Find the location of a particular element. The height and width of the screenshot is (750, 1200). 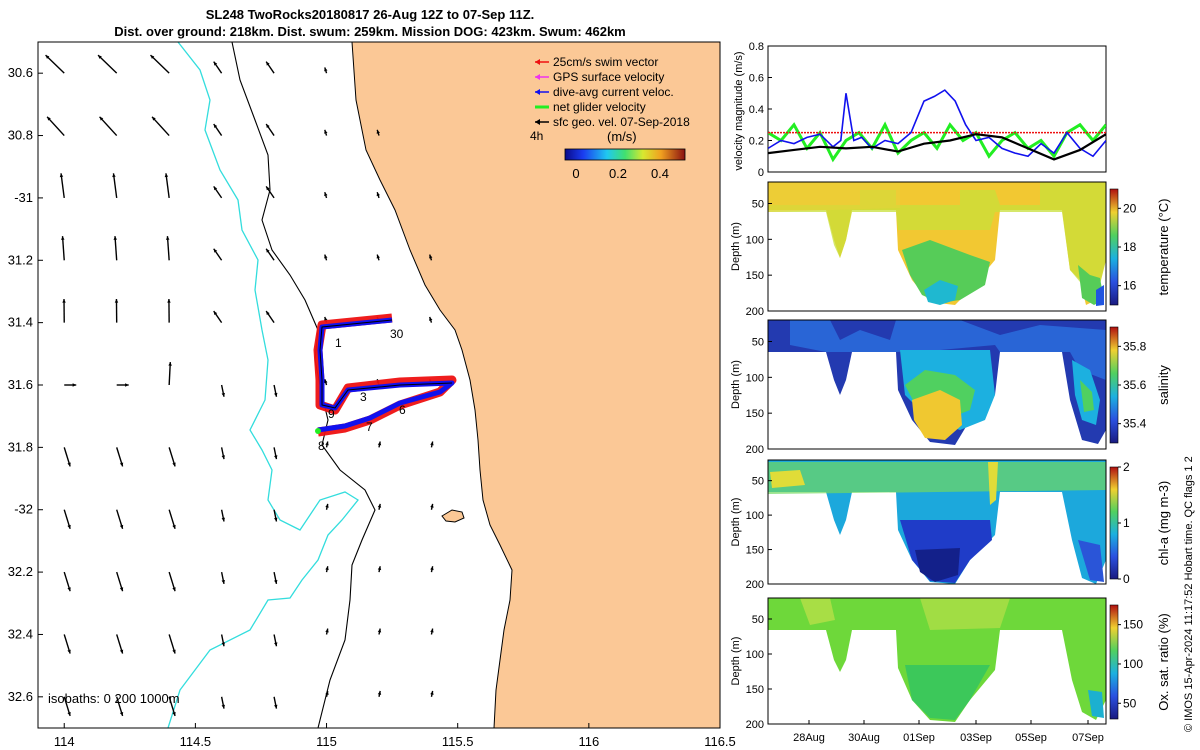

velocity-y-tick-label: 0.8 is located at coordinates (756, 47).